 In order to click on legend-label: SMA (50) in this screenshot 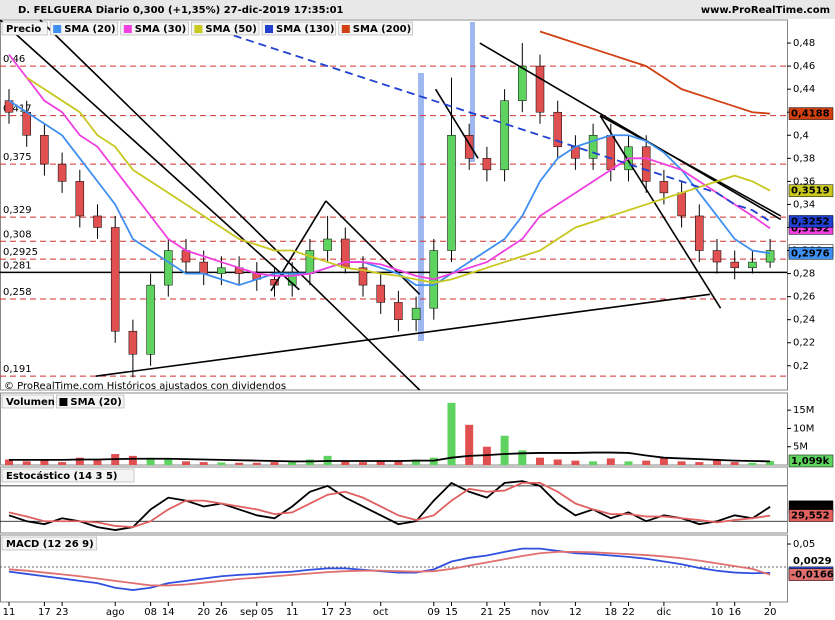, I will do `click(230, 29)`.